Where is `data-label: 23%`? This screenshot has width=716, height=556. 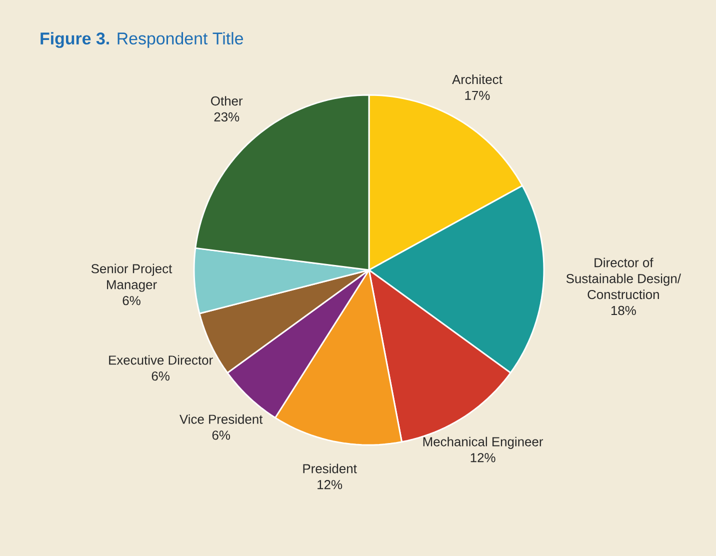
data-label: 23% is located at coordinates (227, 117).